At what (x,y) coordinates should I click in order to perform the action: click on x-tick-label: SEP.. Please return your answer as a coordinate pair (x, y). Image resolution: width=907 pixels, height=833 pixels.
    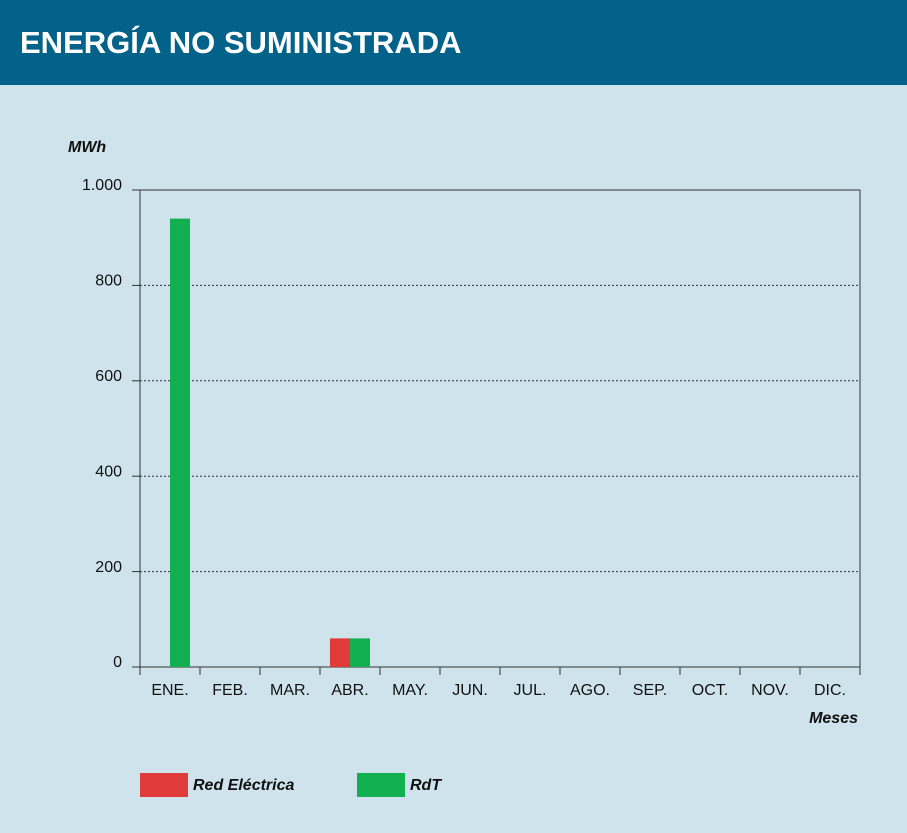
    Looking at the image, I should click on (650, 690).